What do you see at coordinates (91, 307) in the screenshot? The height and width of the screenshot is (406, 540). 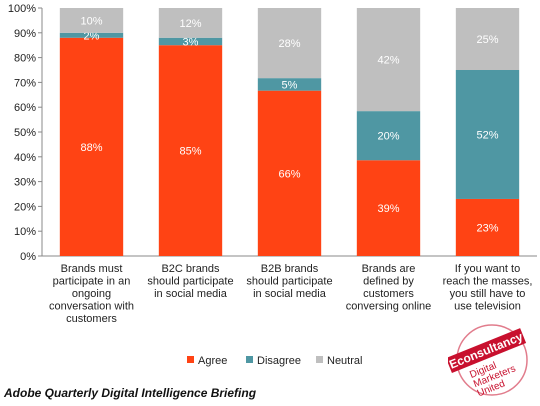 I see `x-category-label: conversation with` at bounding box center [91, 307].